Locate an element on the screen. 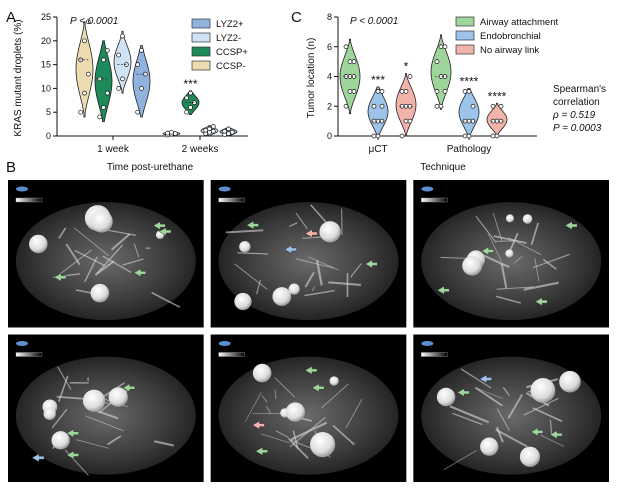 The image size is (617, 497). chart-c-annotation: P < 0.0001 is located at coordinates (374, 21).